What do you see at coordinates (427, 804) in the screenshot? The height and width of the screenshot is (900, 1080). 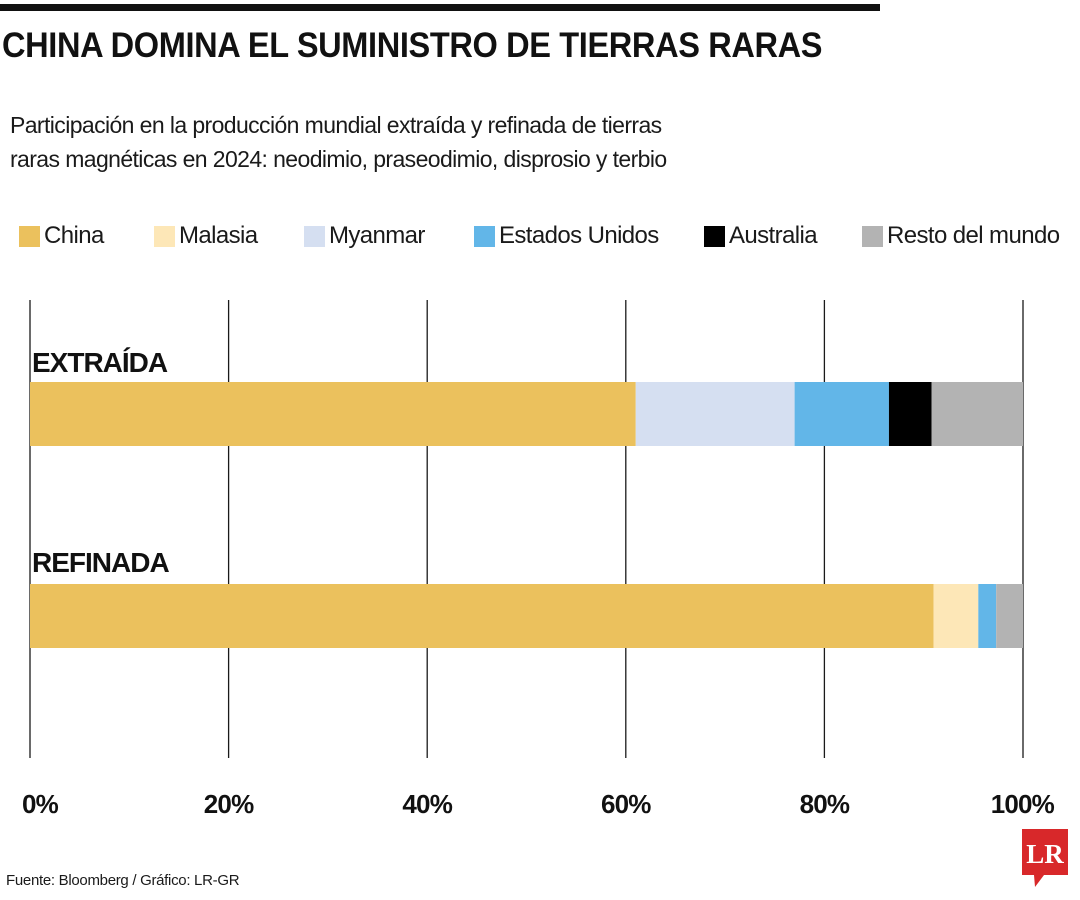 I see `x-tick-label-40: 40%` at bounding box center [427, 804].